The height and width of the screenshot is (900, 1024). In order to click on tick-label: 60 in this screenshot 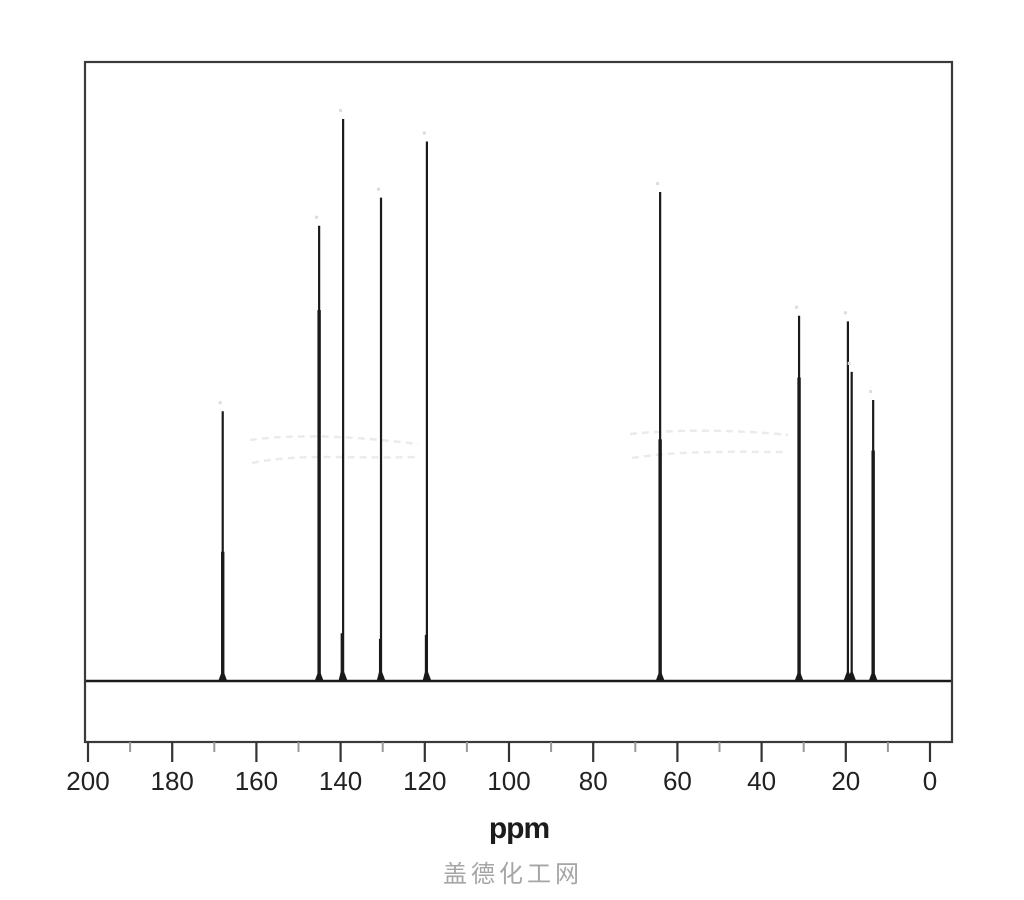, I will do `click(677, 781)`.